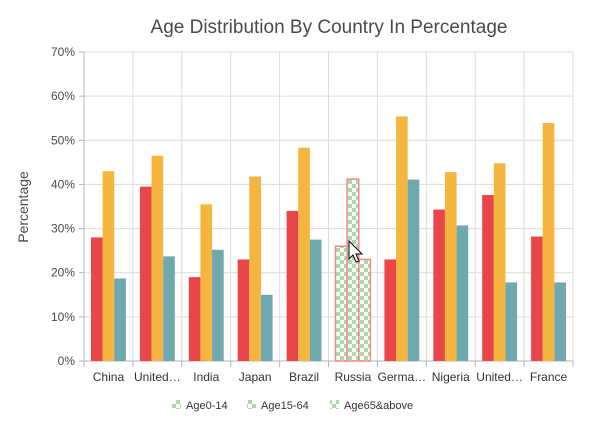 The width and height of the screenshot is (595, 441). Describe the element at coordinates (207, 406) in the screenshot. I see `legend-label: Age0-14` at that location.